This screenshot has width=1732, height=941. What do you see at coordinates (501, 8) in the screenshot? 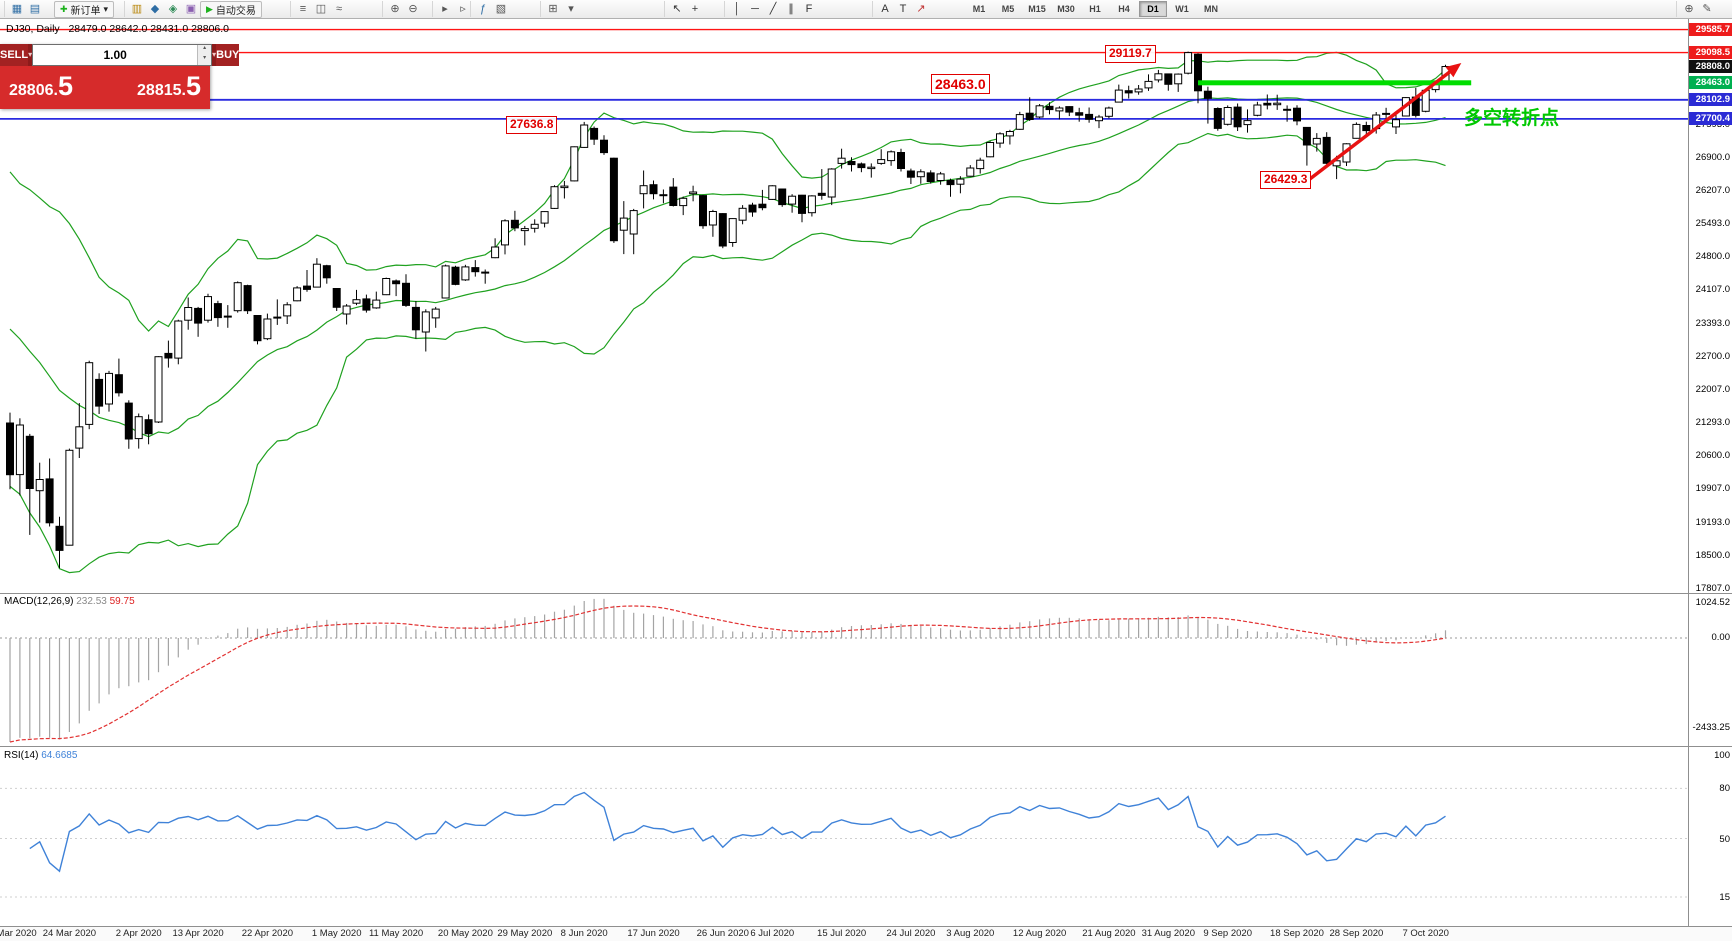
I see `templates-icon: ▧` at bounding box center [501, 8].